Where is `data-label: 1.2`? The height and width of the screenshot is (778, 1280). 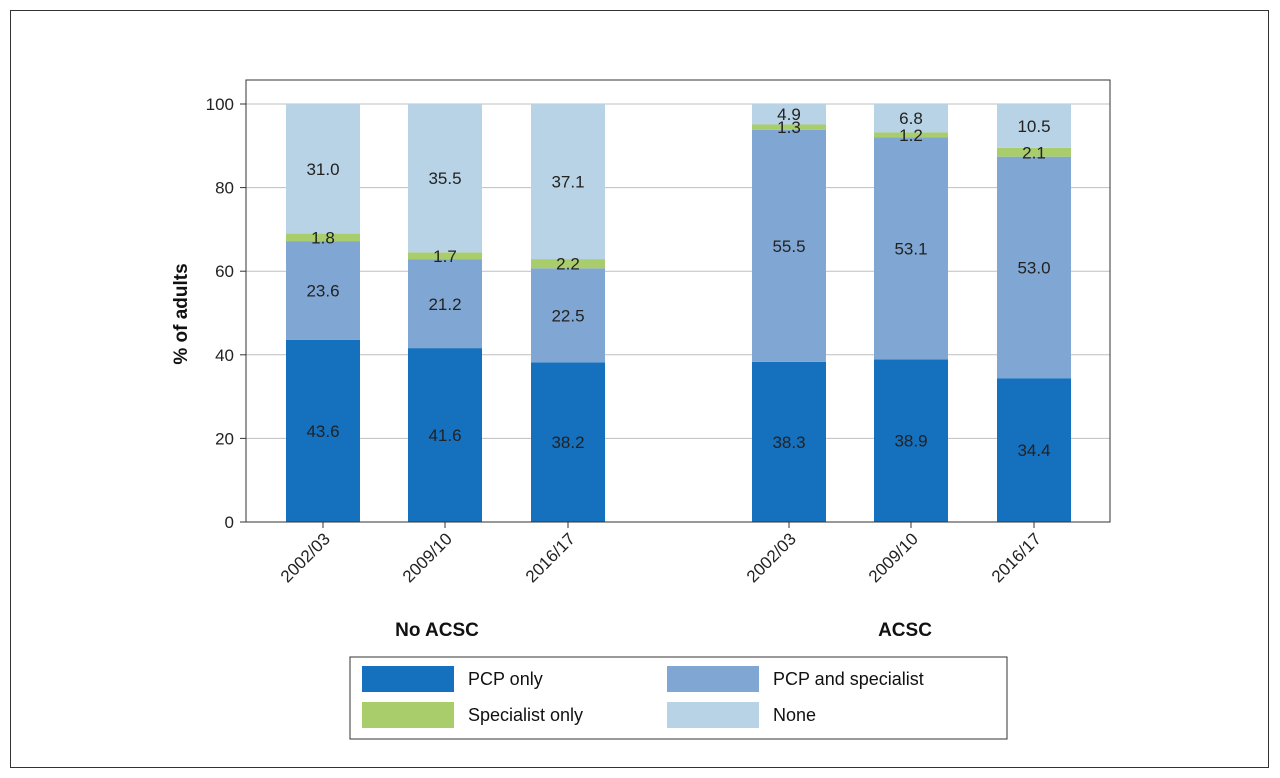 data-label: 1.2 is located at coordinates (911, 135).